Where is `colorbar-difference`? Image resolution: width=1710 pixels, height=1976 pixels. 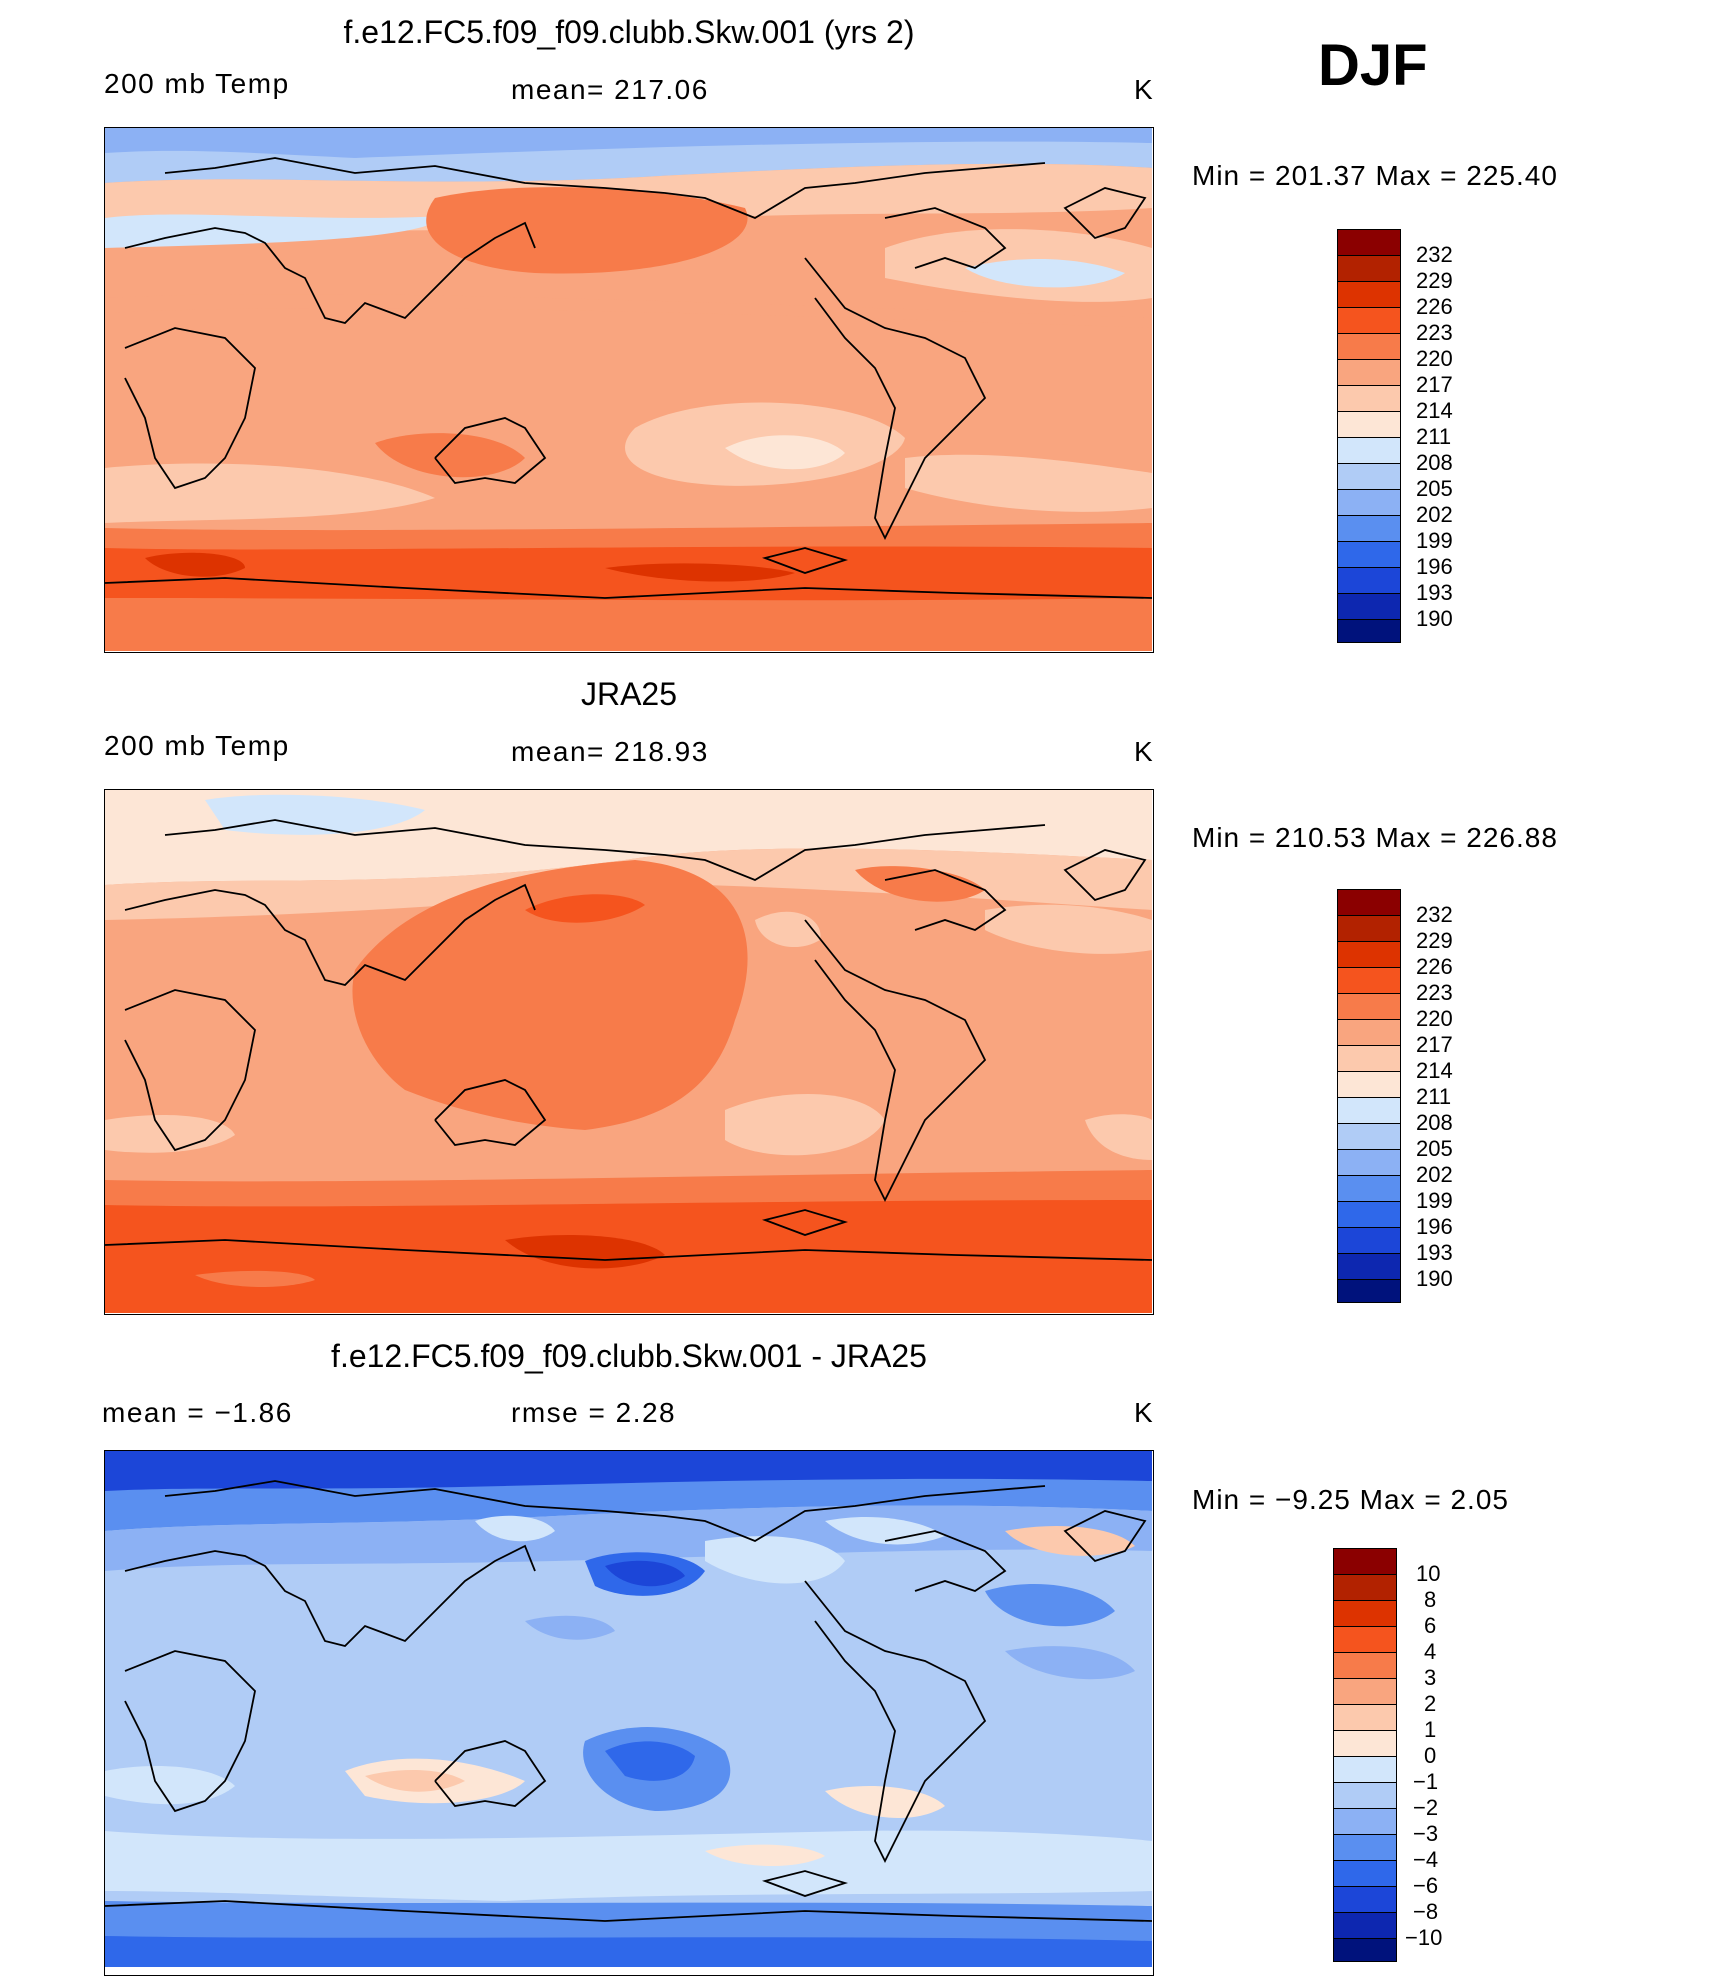 colorbar-difference is located at coordinates (1365, 1755).